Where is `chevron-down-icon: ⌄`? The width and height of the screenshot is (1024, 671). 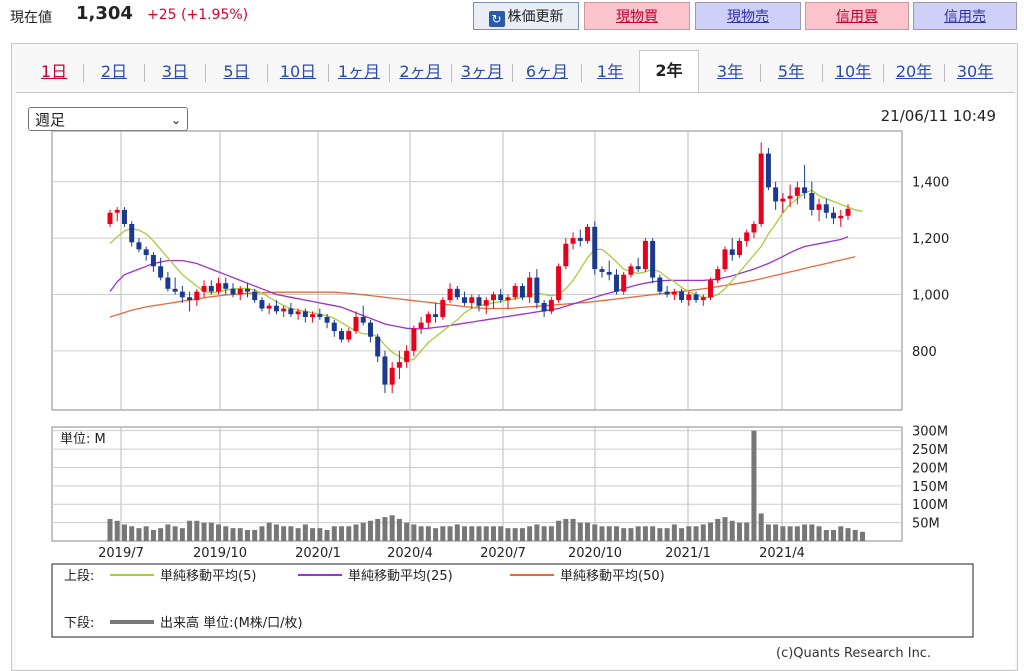 chevron-down-icon: ⌄ is located at coordinates (175, 120).